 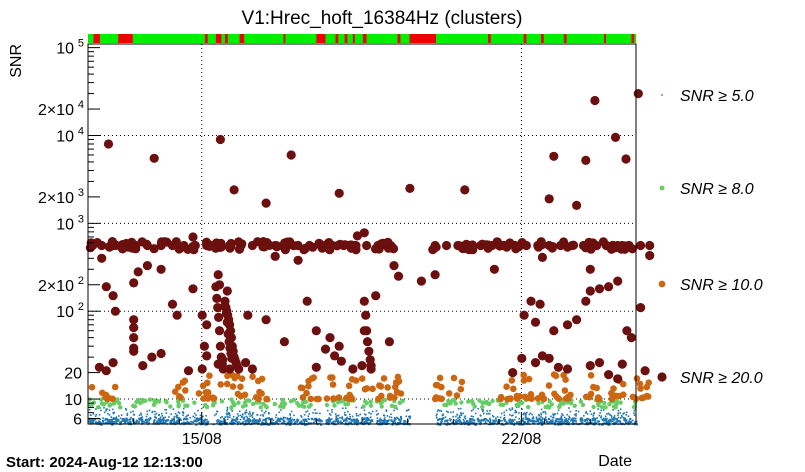 I want to click on y-tick-label: 6, so click(x=77, y=420).